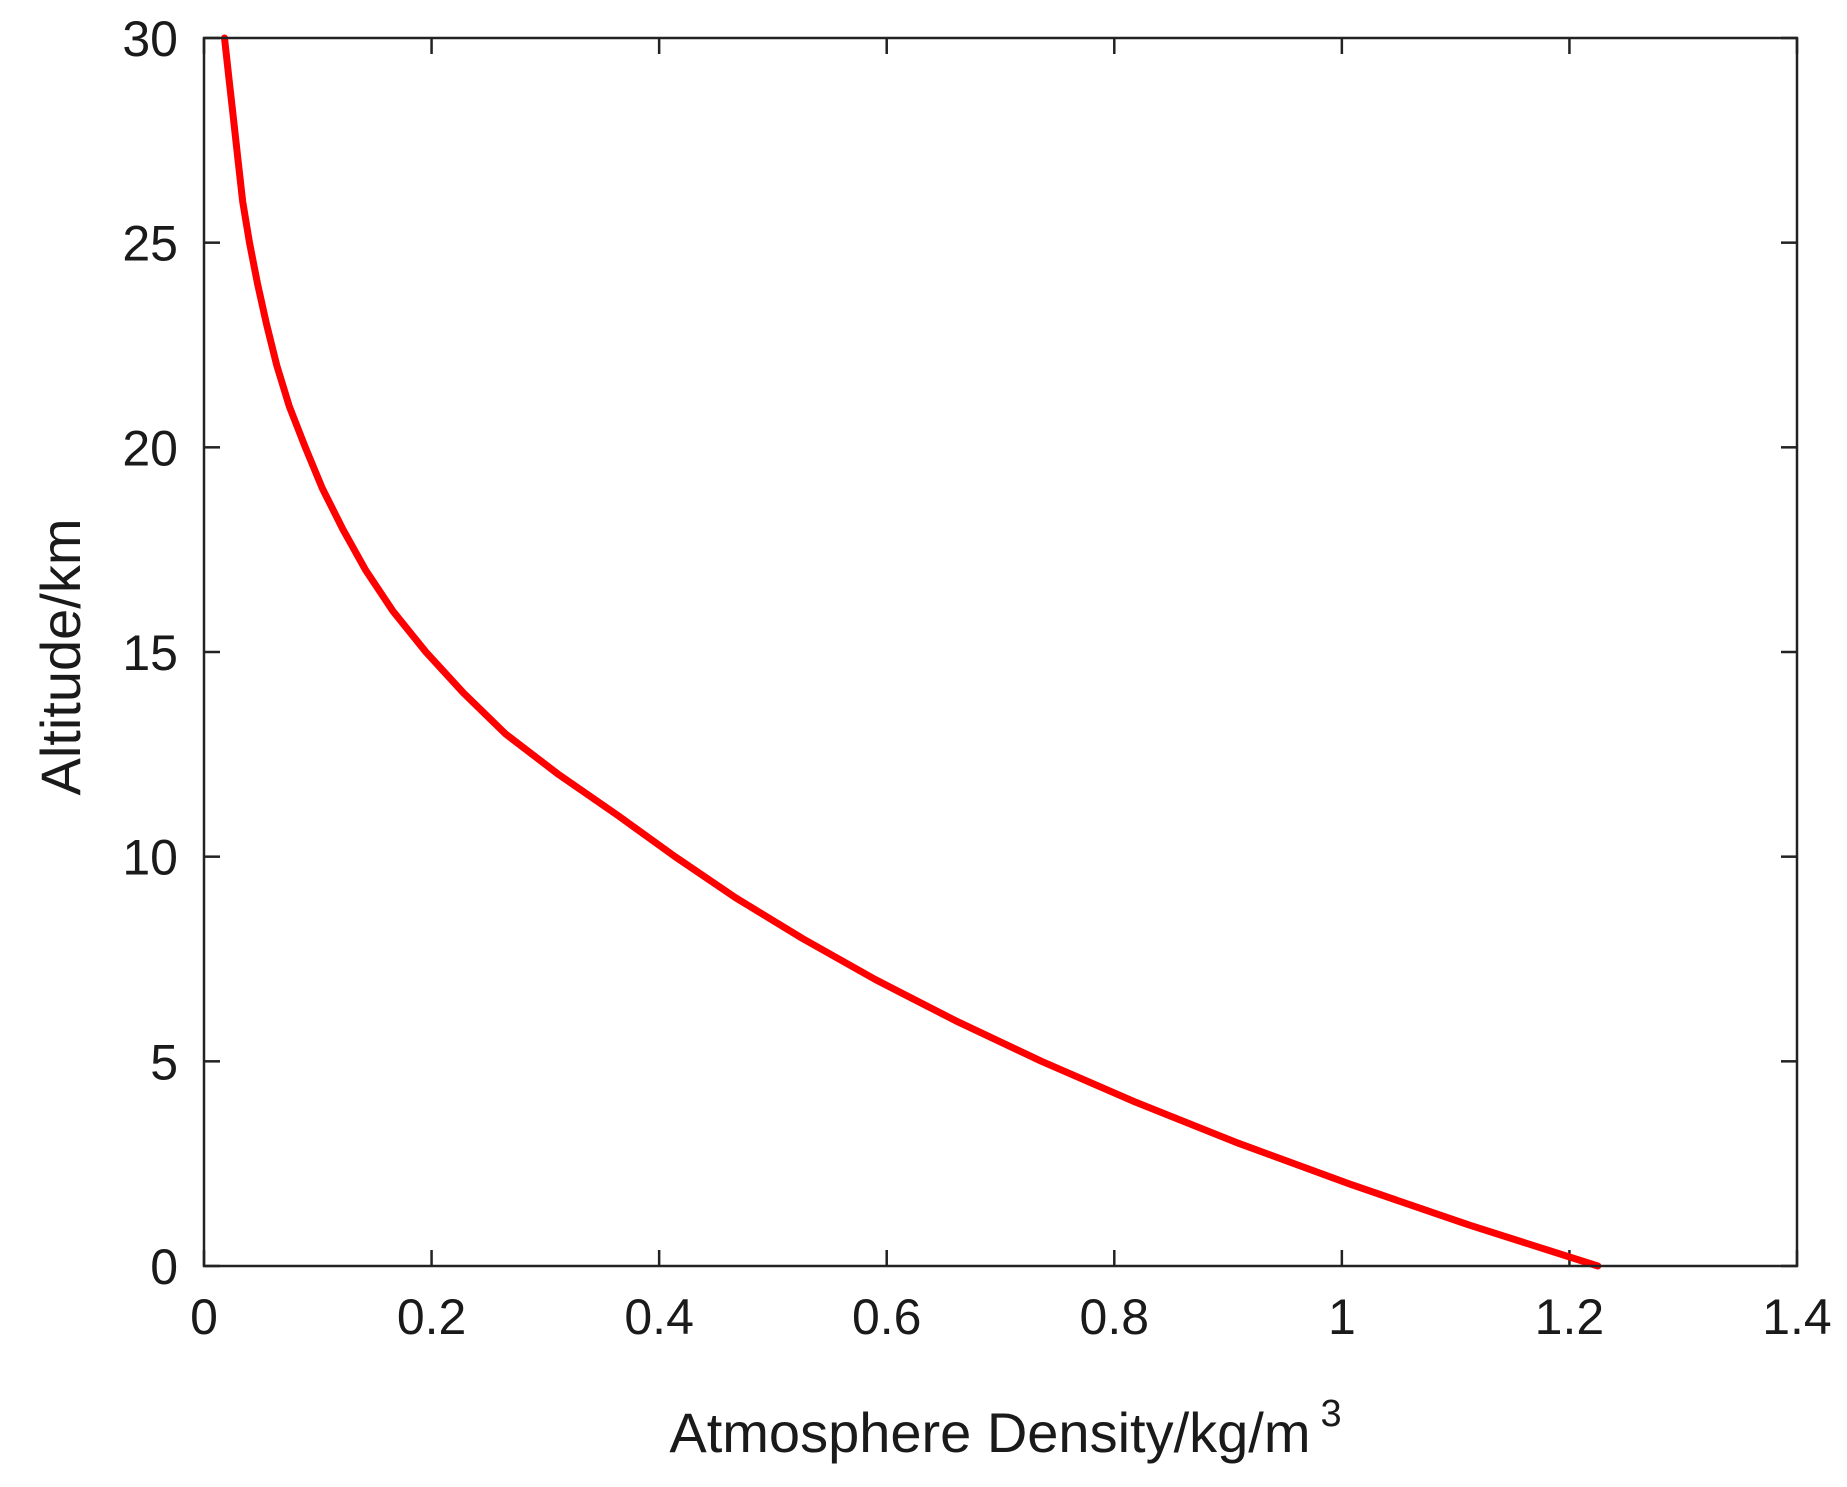 The width and height of the screenshot is (1847, 1487). I want to click on y-tick-label: 5, so click(164, 1062).